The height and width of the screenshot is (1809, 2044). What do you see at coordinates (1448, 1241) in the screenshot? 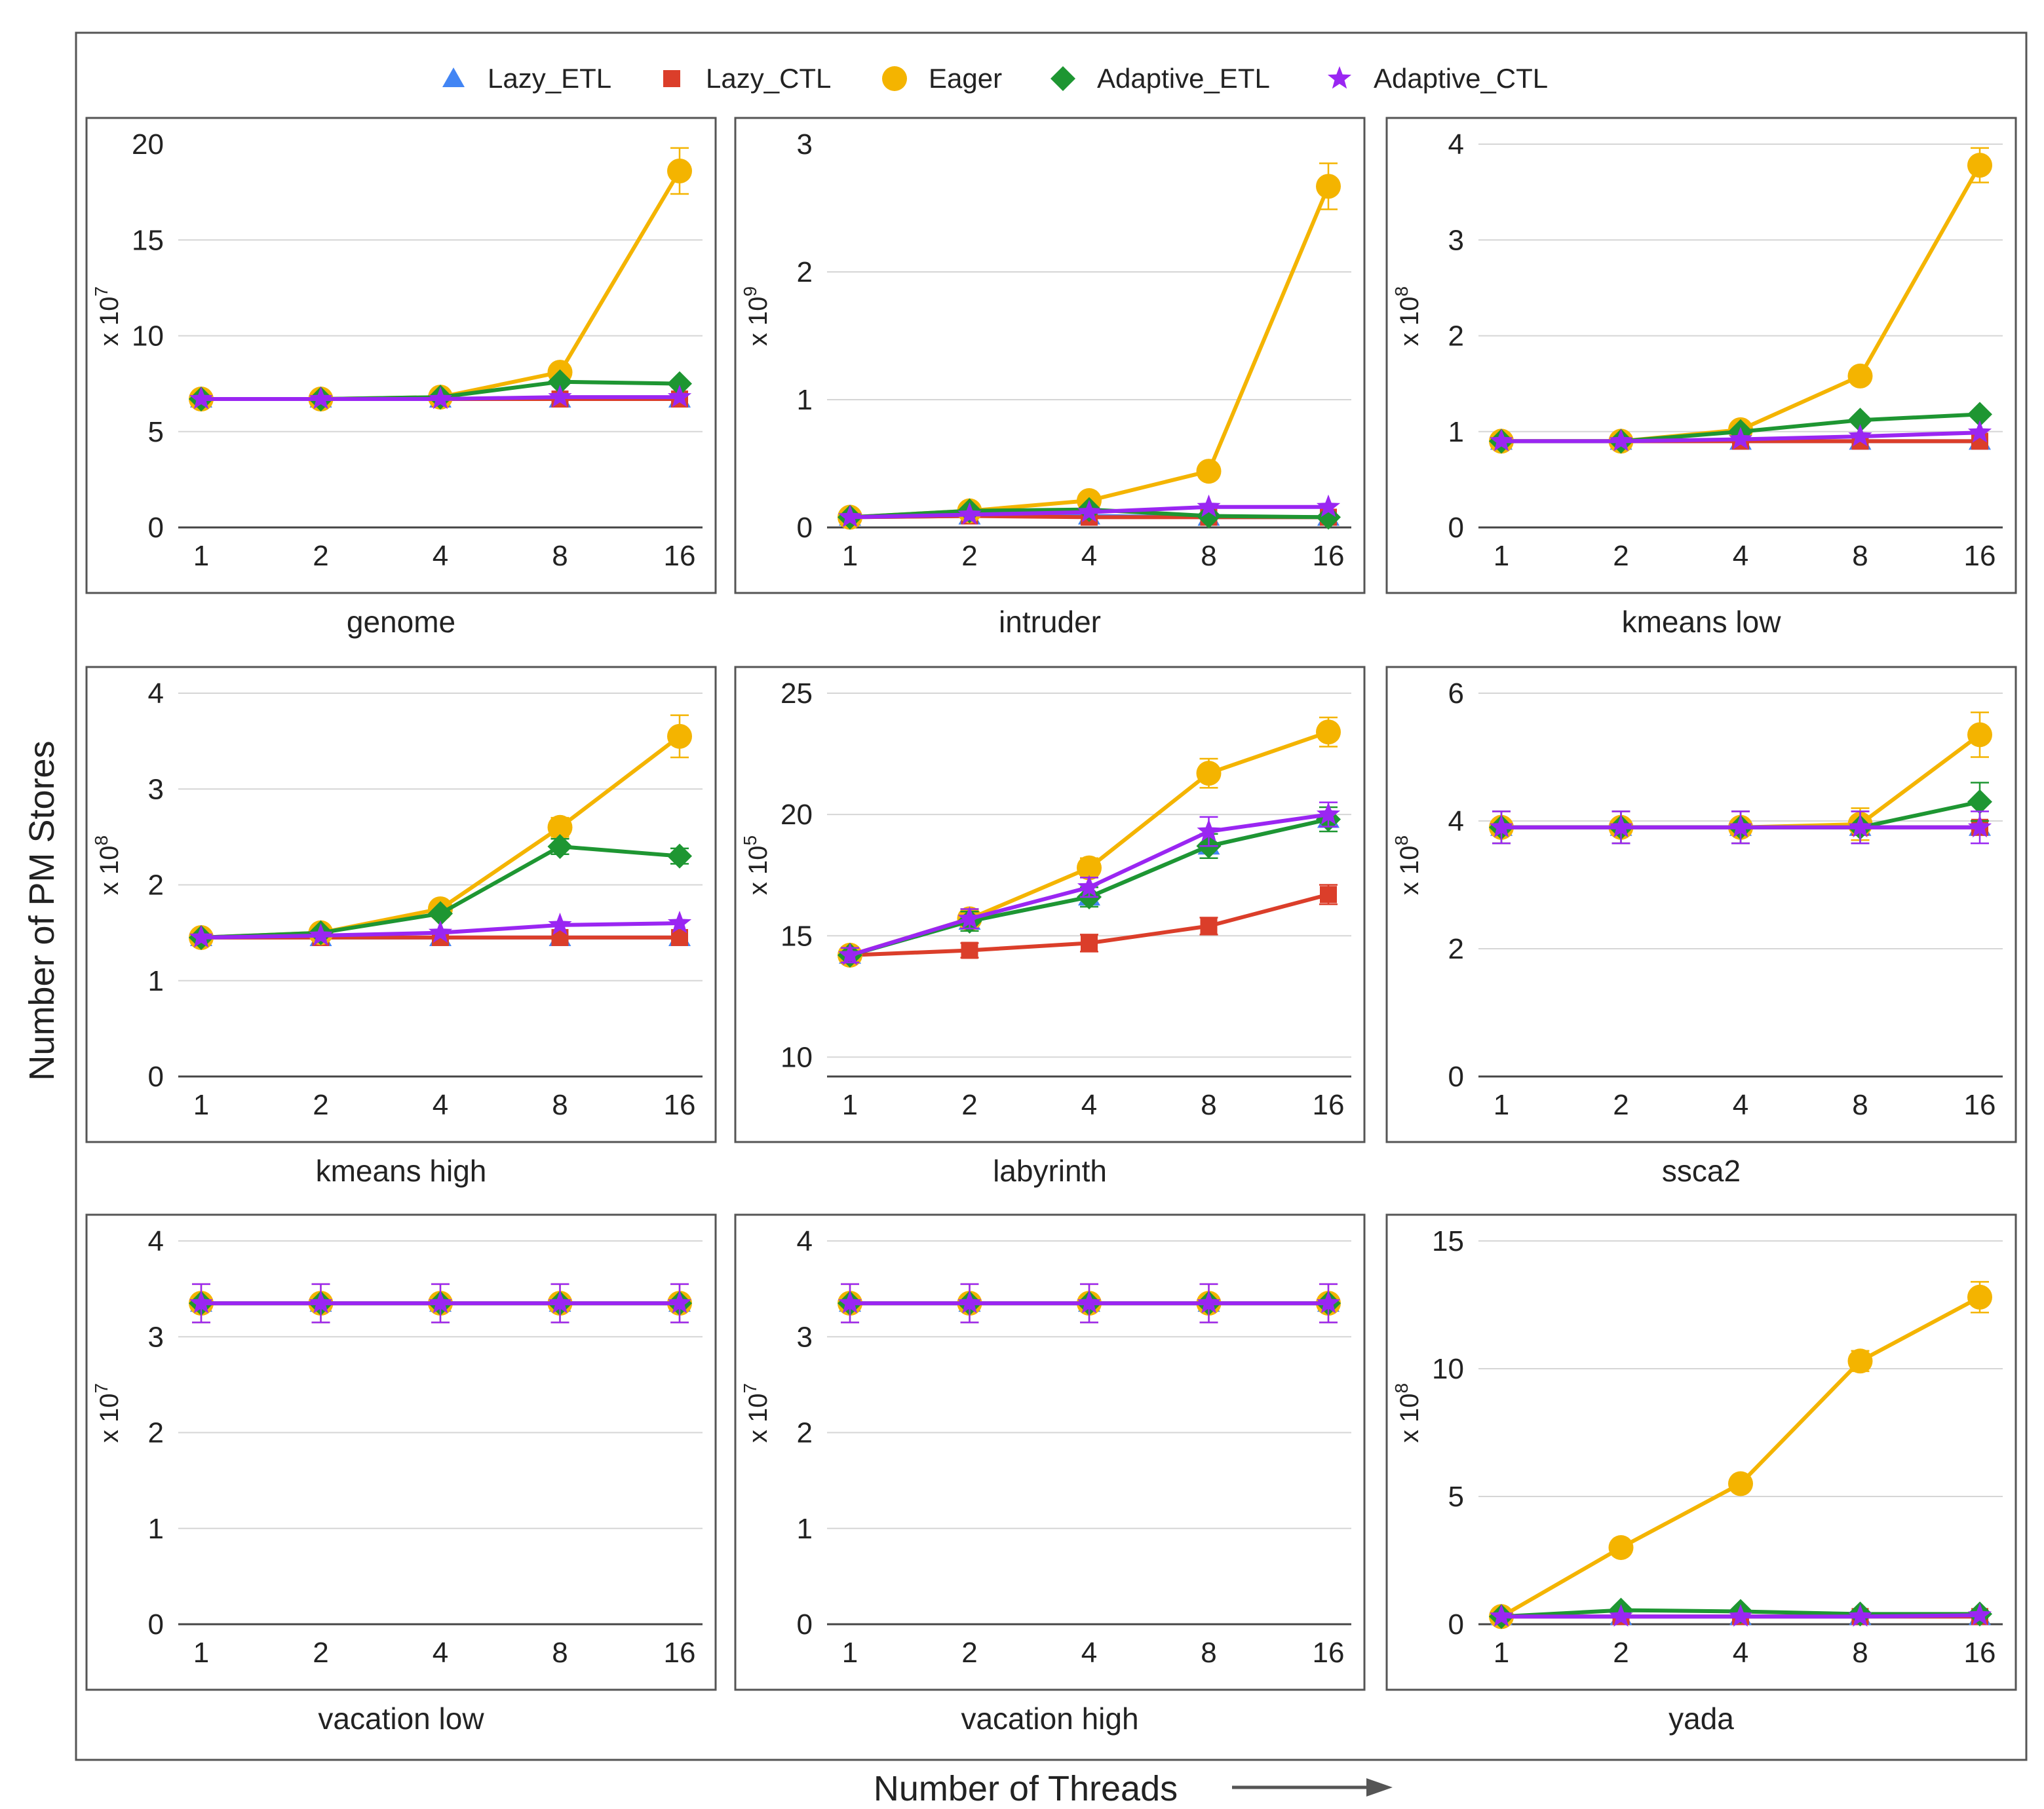
I see `y-tick-label: 15` at bounding box center [1448, 1241].